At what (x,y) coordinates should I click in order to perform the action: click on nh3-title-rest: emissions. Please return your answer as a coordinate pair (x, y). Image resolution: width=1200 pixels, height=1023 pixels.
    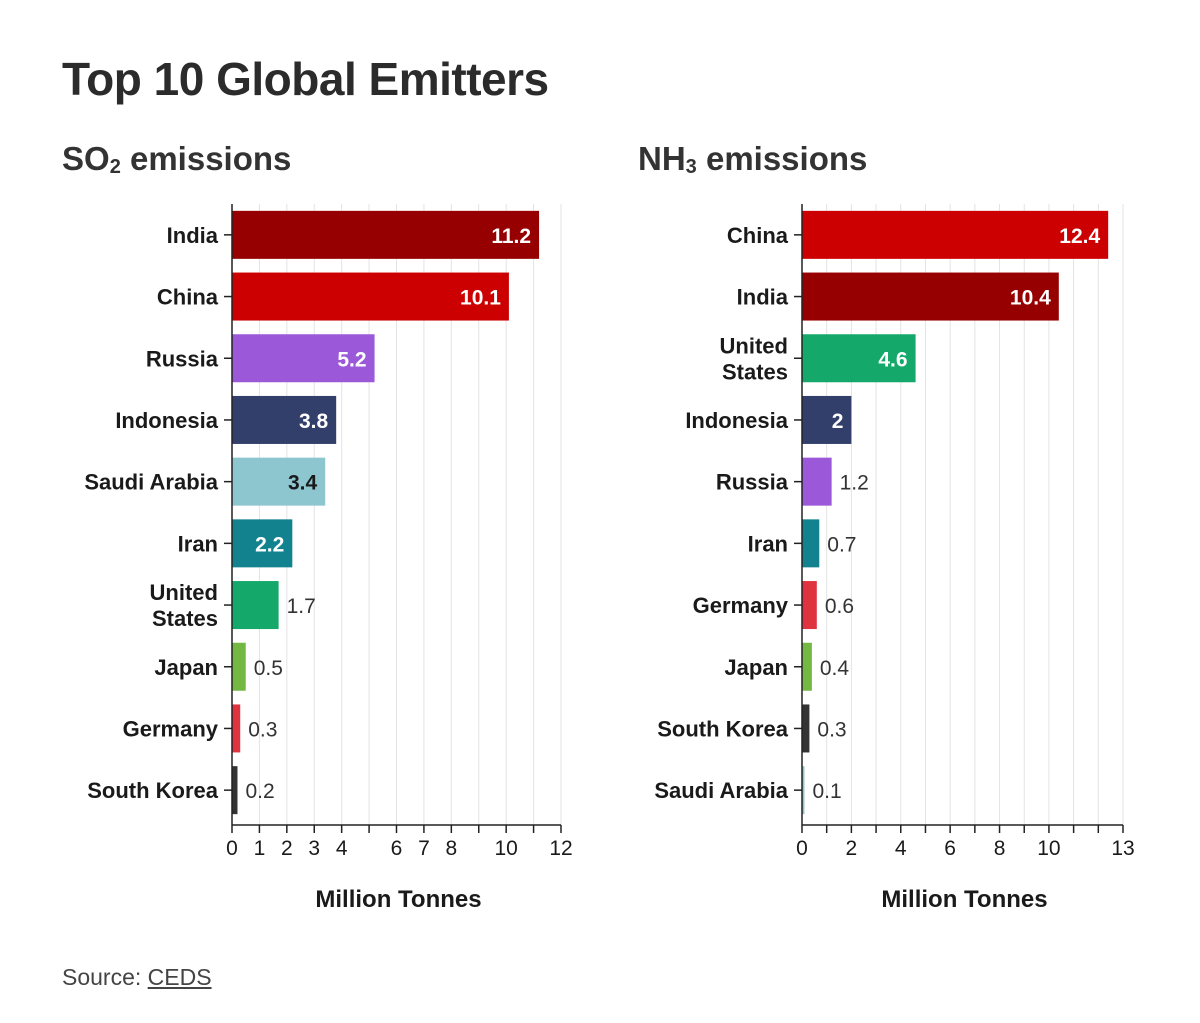
    Looking at the image, I should click on (782, 158).